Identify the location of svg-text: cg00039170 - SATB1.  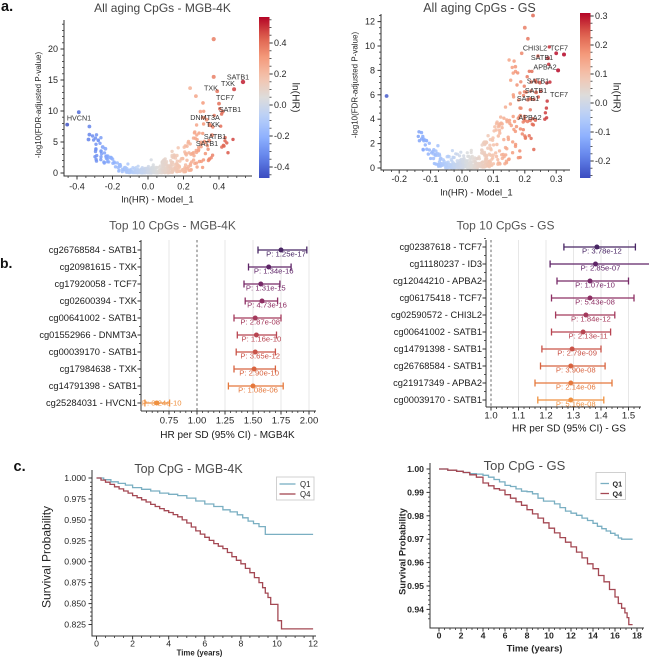
(438, 400).